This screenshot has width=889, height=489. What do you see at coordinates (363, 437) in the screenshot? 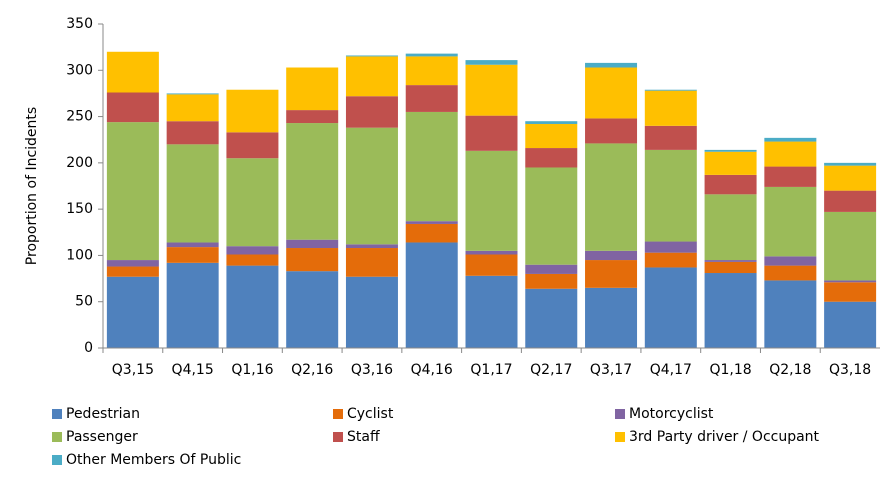
I see `legend-label: Staff` at bounding box center [363, 437].